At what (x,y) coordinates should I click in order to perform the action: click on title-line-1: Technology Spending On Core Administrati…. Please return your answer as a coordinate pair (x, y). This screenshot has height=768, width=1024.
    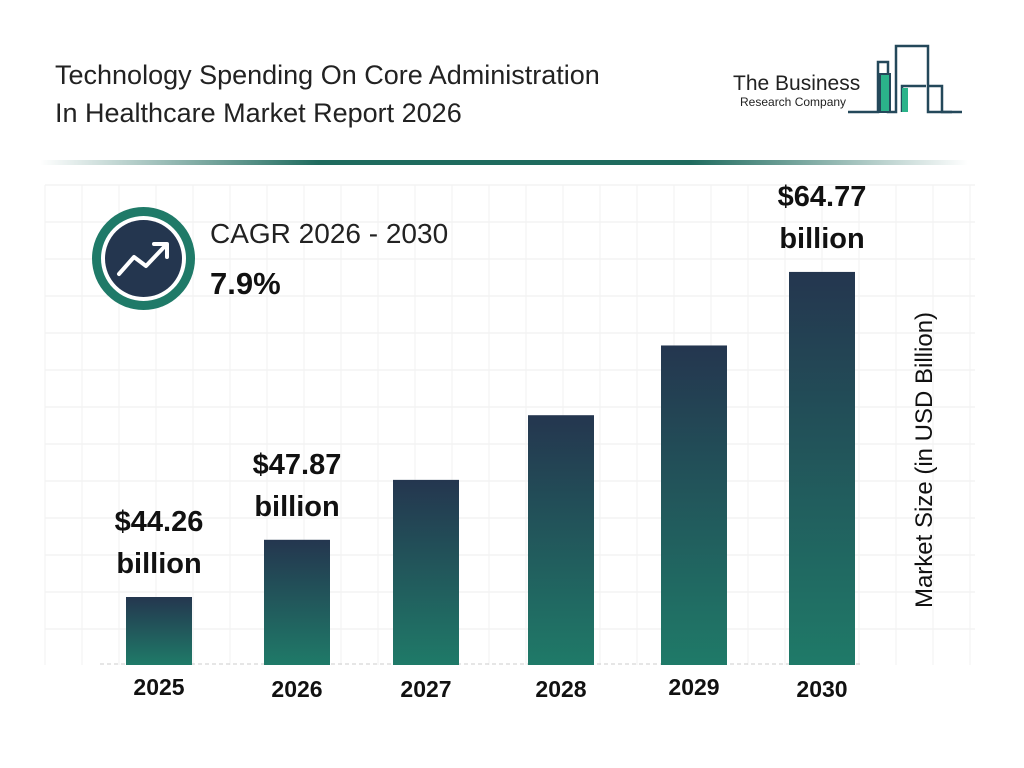
    Looking at the image, I should click on (327, 75).